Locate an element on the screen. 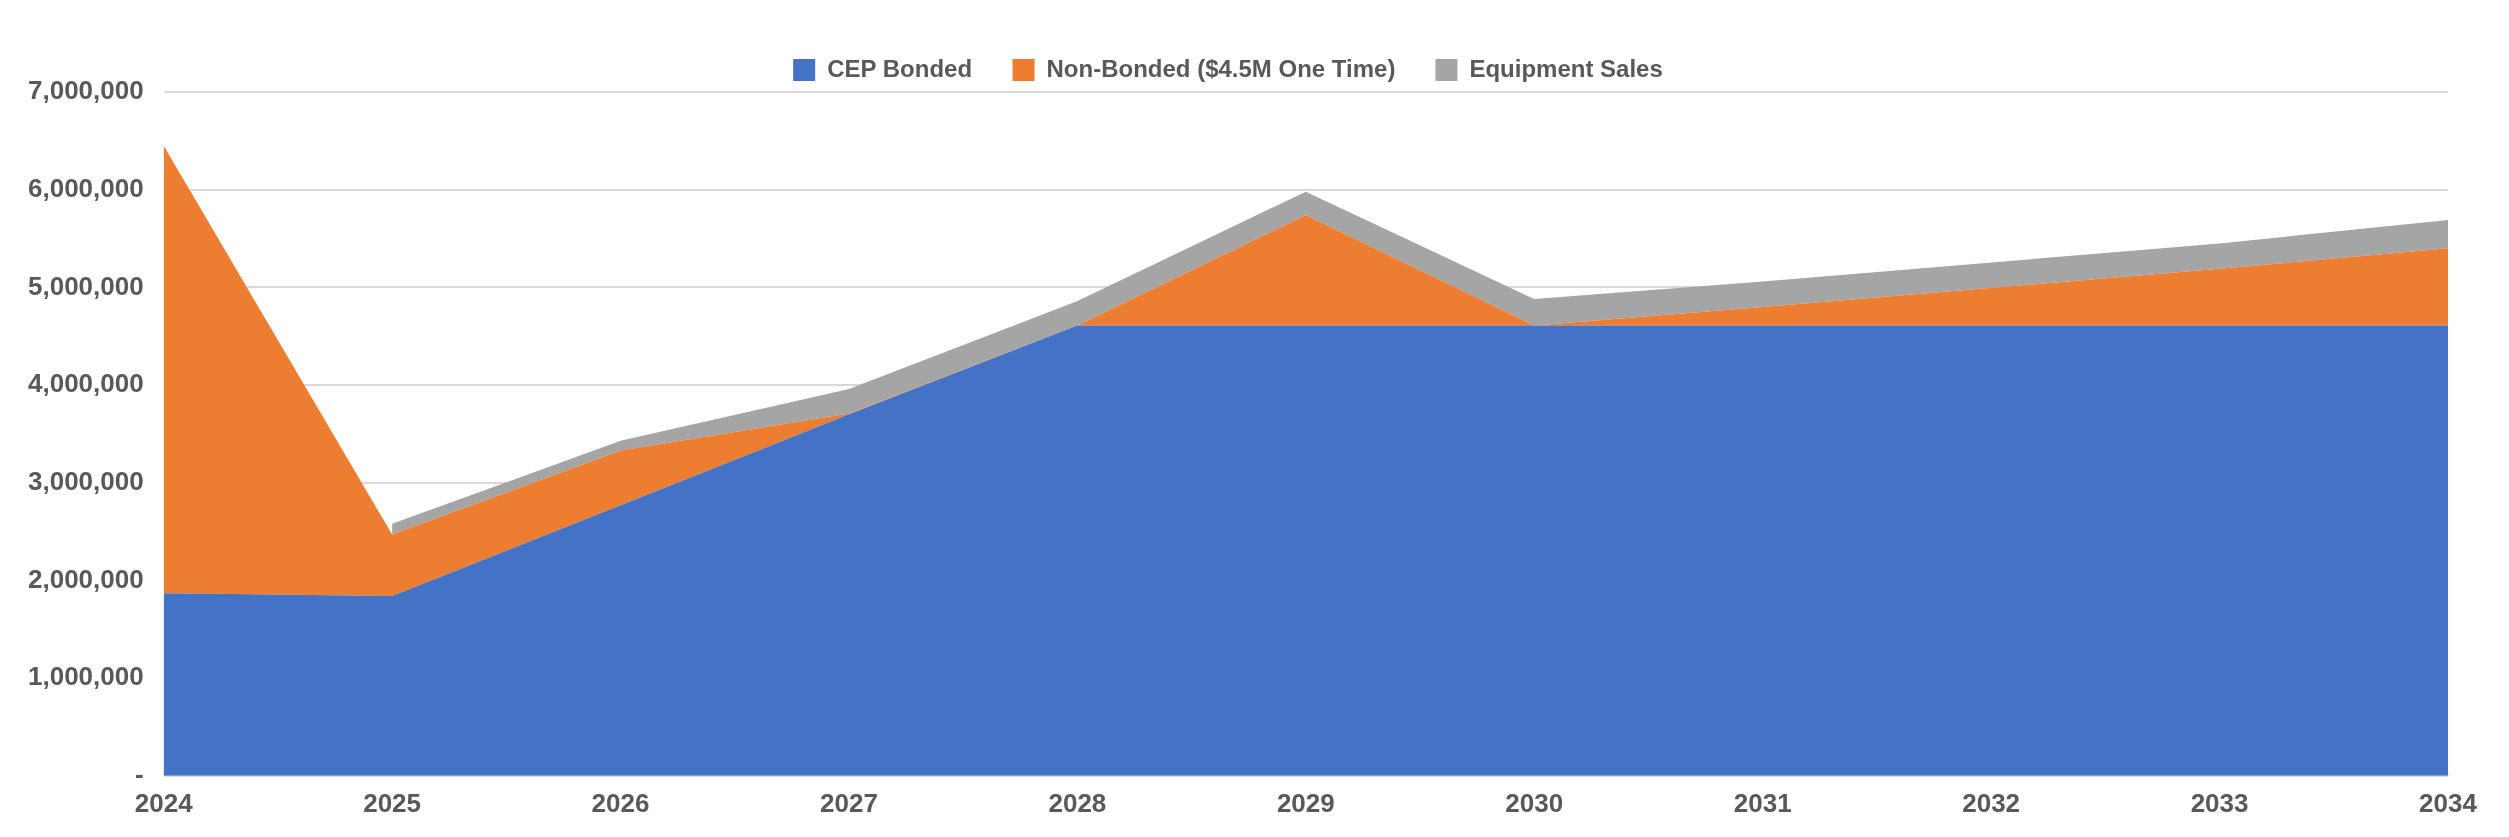 The width and height of the screenshot is (2509, 837). y-tick-label: 6,000,000 is located at coordinates (86, 187).